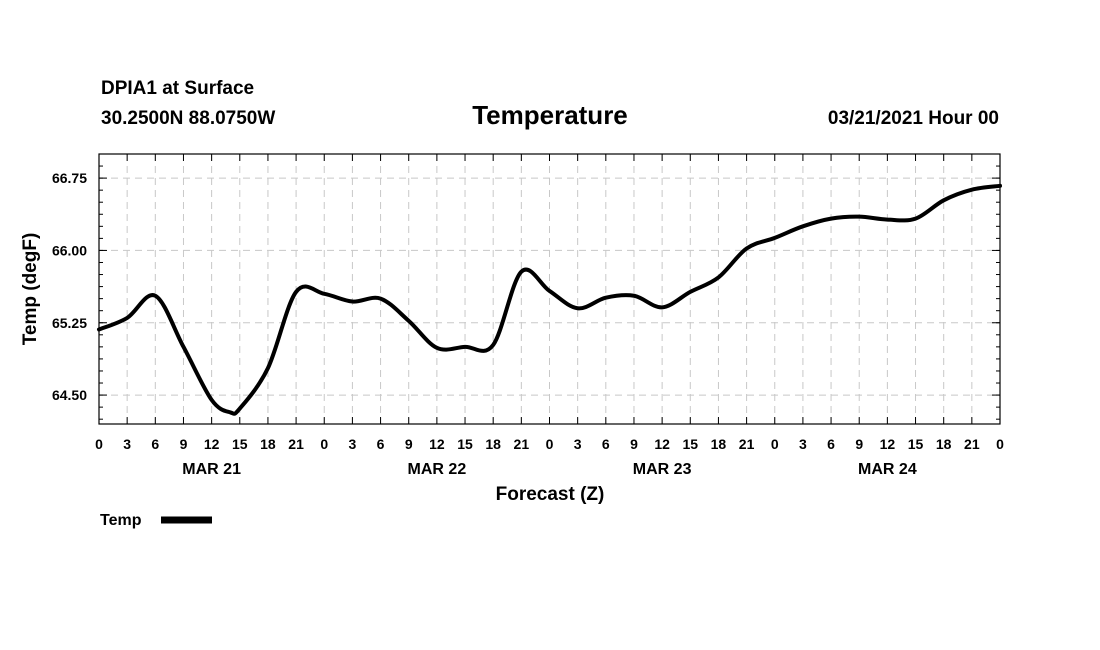 This screenshot has height=650, width=1100. What do you see at coordinates (69, 323) in the screenshot?
I see `y-tick-label: 65.25` at bounding box center [69, 323].